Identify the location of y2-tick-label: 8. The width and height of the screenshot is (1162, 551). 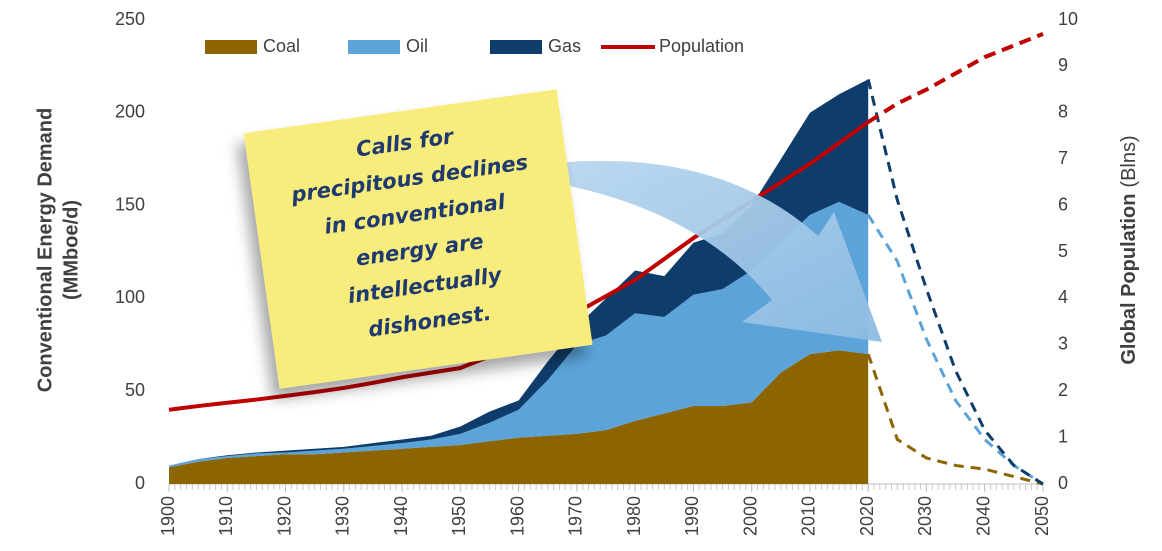
(1063, 112).